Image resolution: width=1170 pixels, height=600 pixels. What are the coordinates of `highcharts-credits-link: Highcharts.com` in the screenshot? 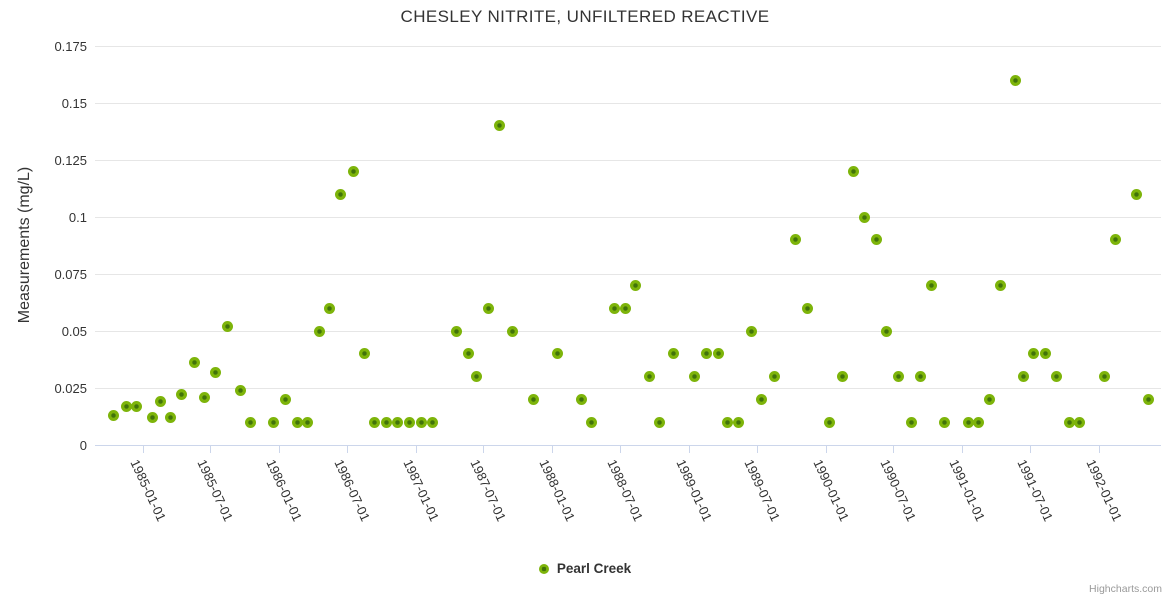 It's located at (1125, 589).